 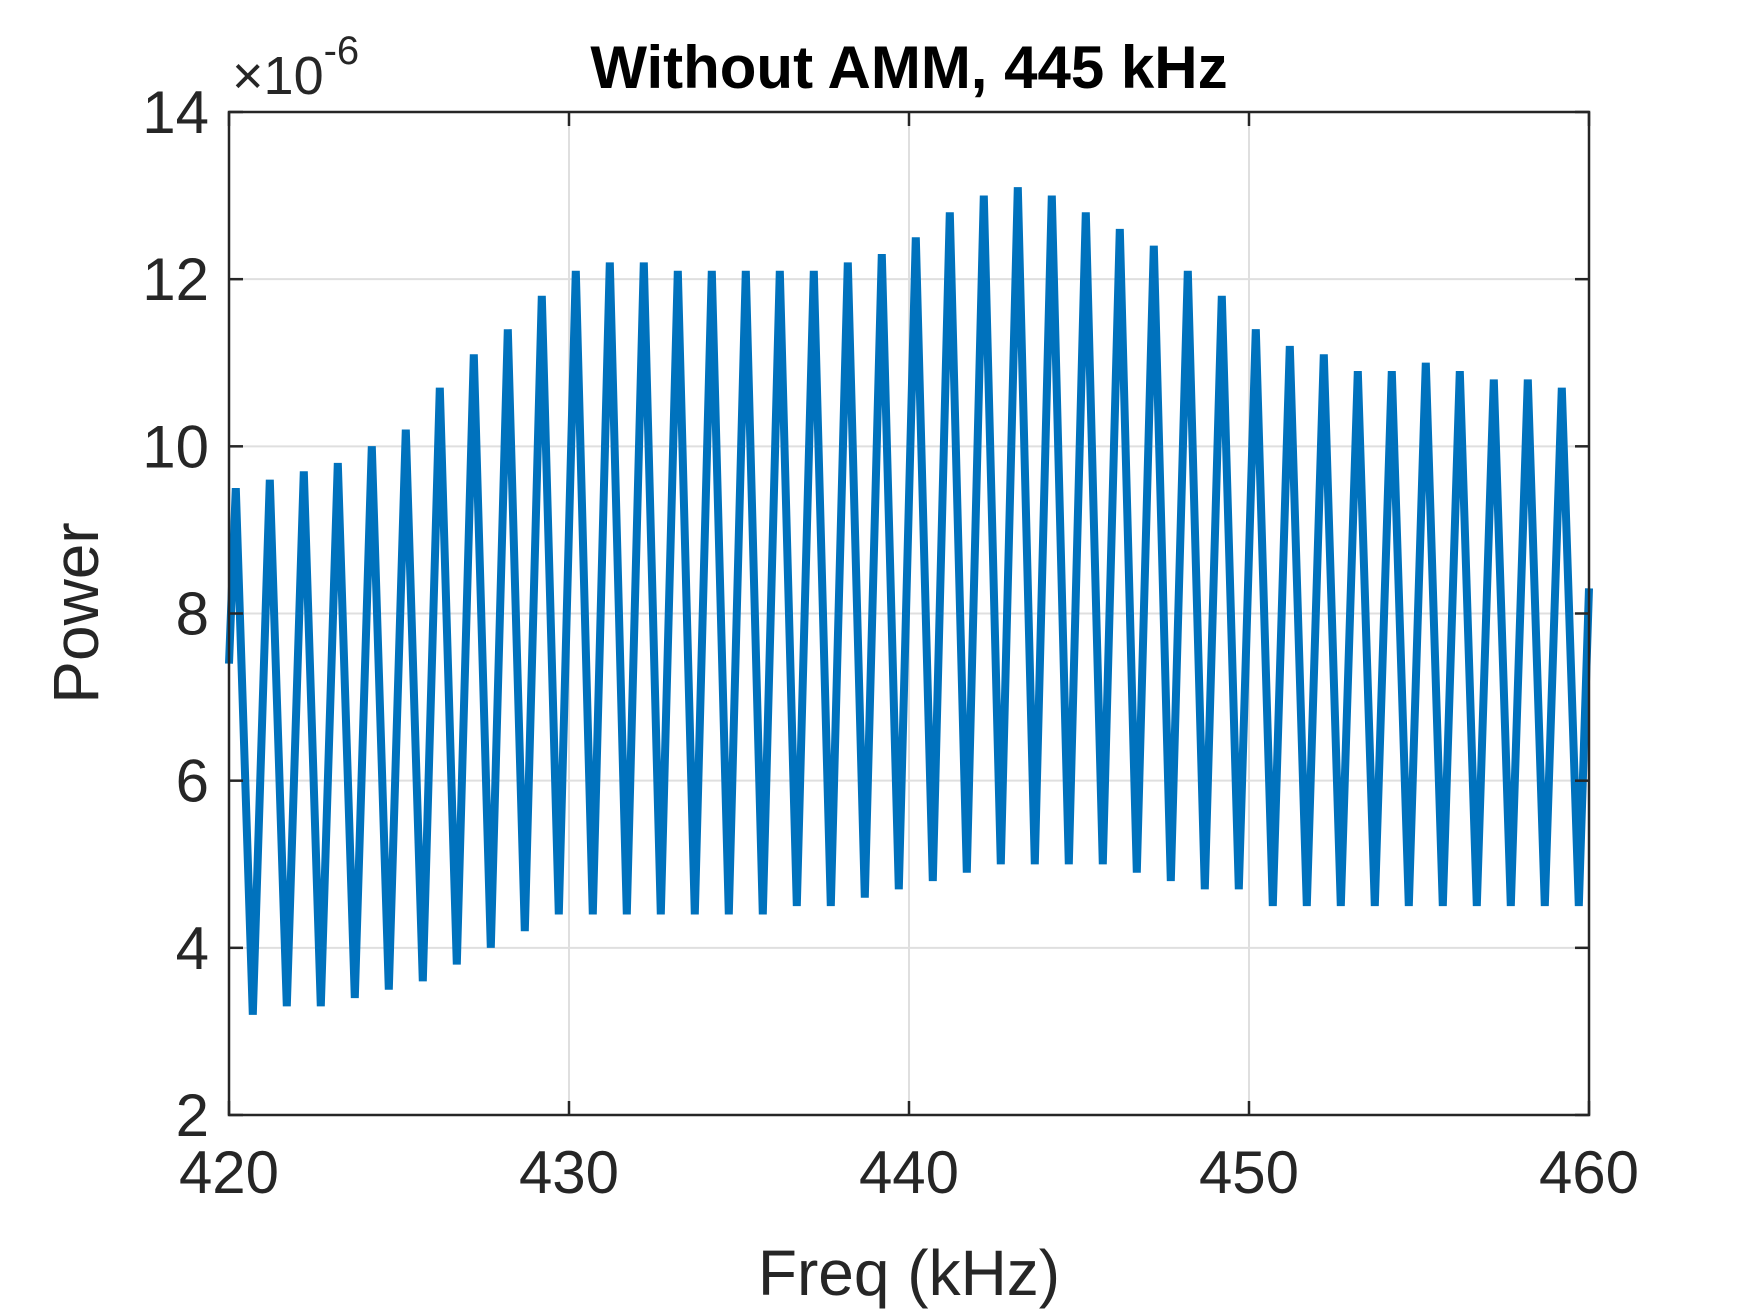 What do you see at coordinates (342, 51) in the screenshot?
I see `y-multiplier-exponent: -6` at bounding box center [342, 51].